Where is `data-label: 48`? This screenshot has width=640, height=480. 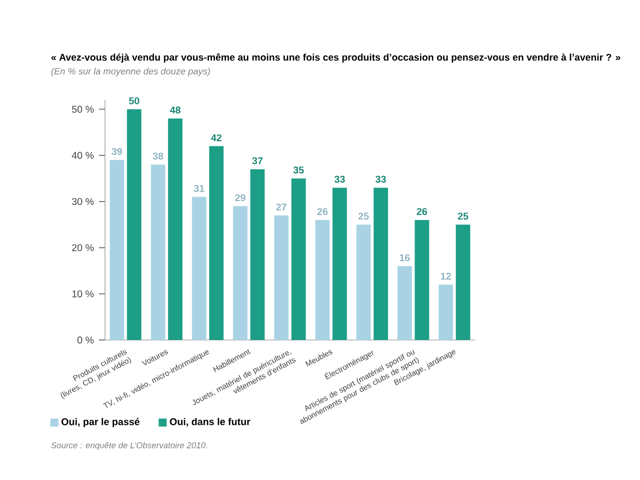 data-label: 48 is located at coordinates (175, 110).